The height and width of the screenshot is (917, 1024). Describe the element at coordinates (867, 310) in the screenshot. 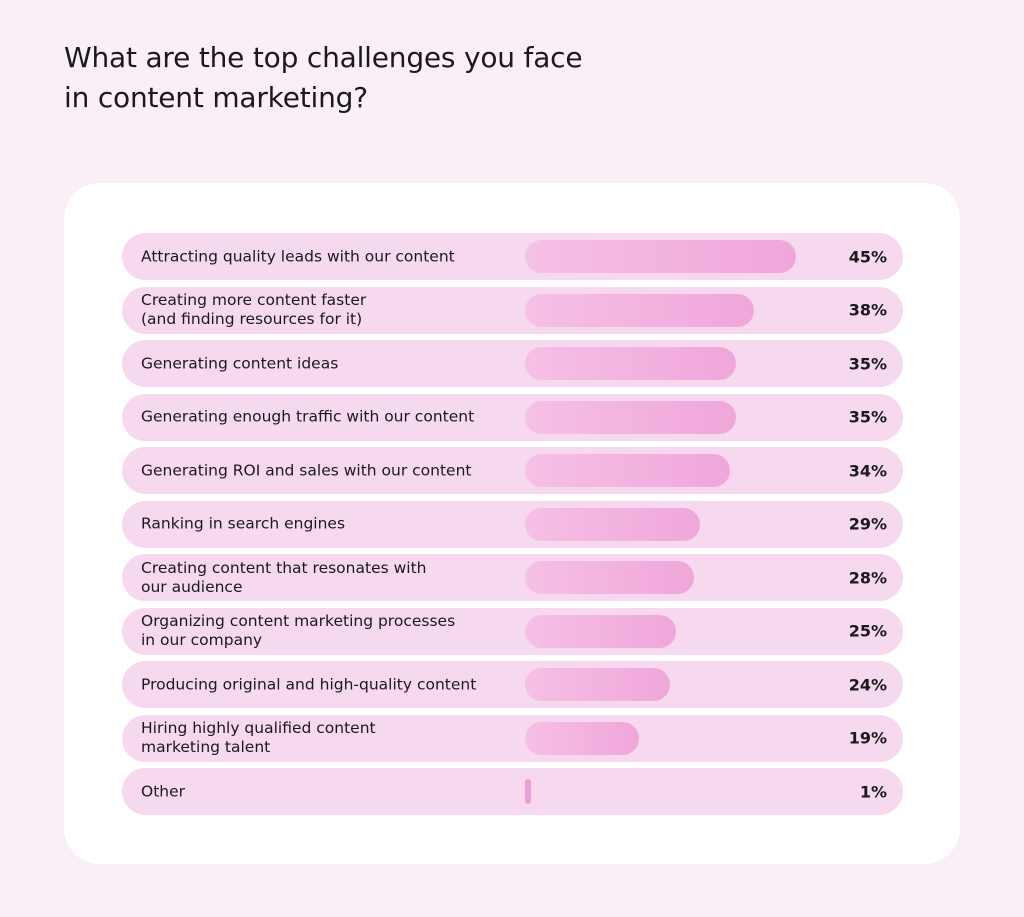

I see `value-label: 38%` at that location.